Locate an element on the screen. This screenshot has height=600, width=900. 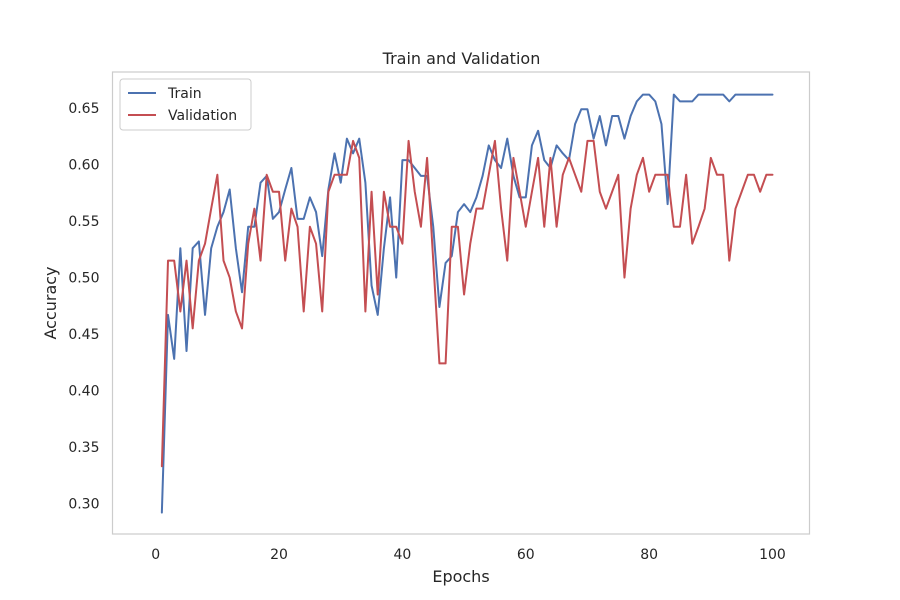
legend-label-train: Train is located at coordinates (184, 94).